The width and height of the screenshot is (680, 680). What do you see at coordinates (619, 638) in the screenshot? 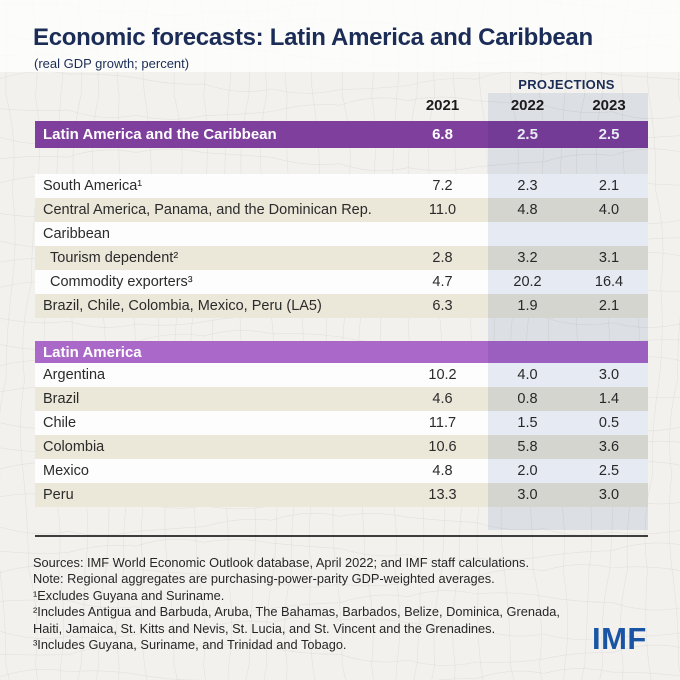
I see `imf-logo: IMF` at bounding box center [619, 638].